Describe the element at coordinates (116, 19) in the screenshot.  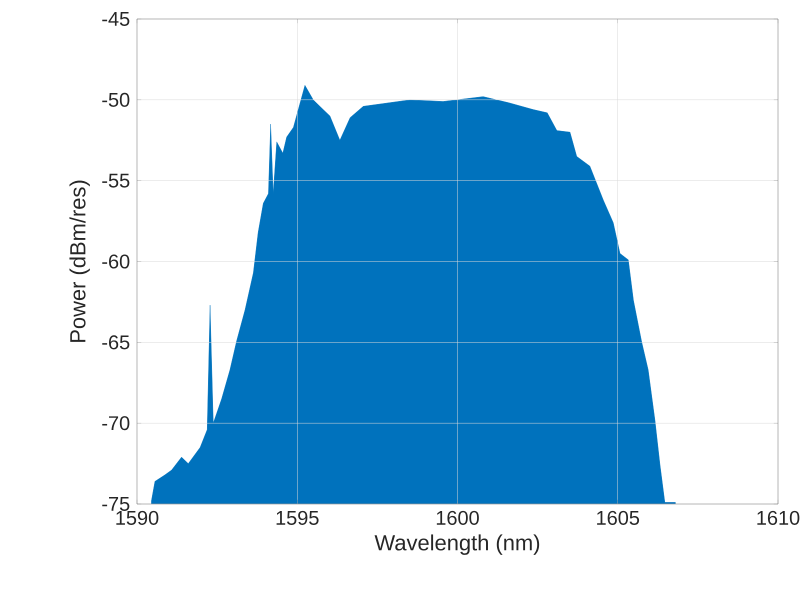
I see `y-tick-label: -45` at that location.